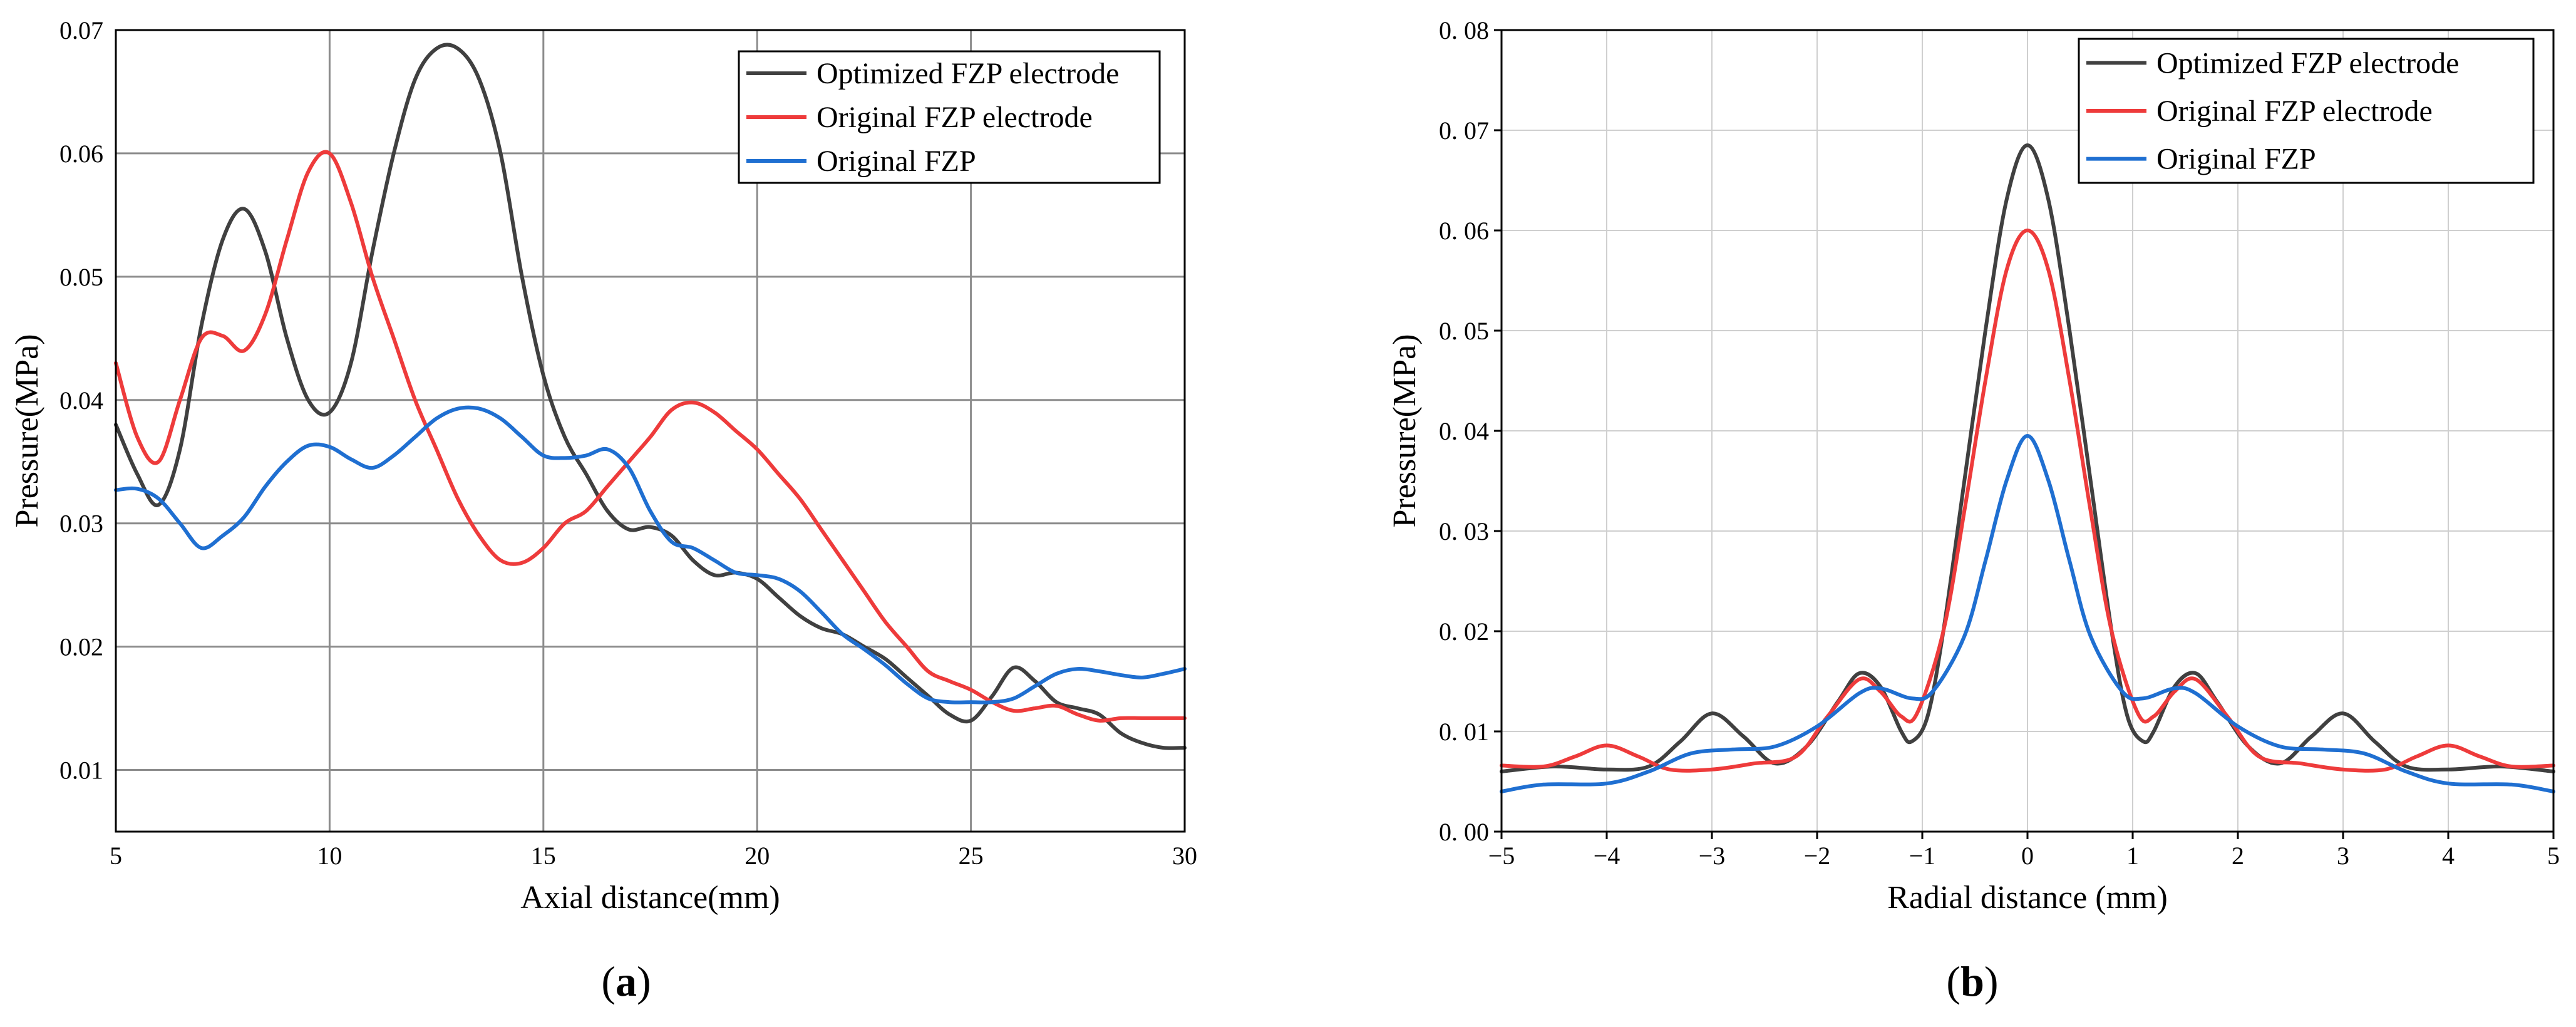 The image size is (2576, 1027). What do you see at coordinates (2238, 856) in the screenshot?
I see `x-tick-label: 2` at bounding box center [2238, 856].